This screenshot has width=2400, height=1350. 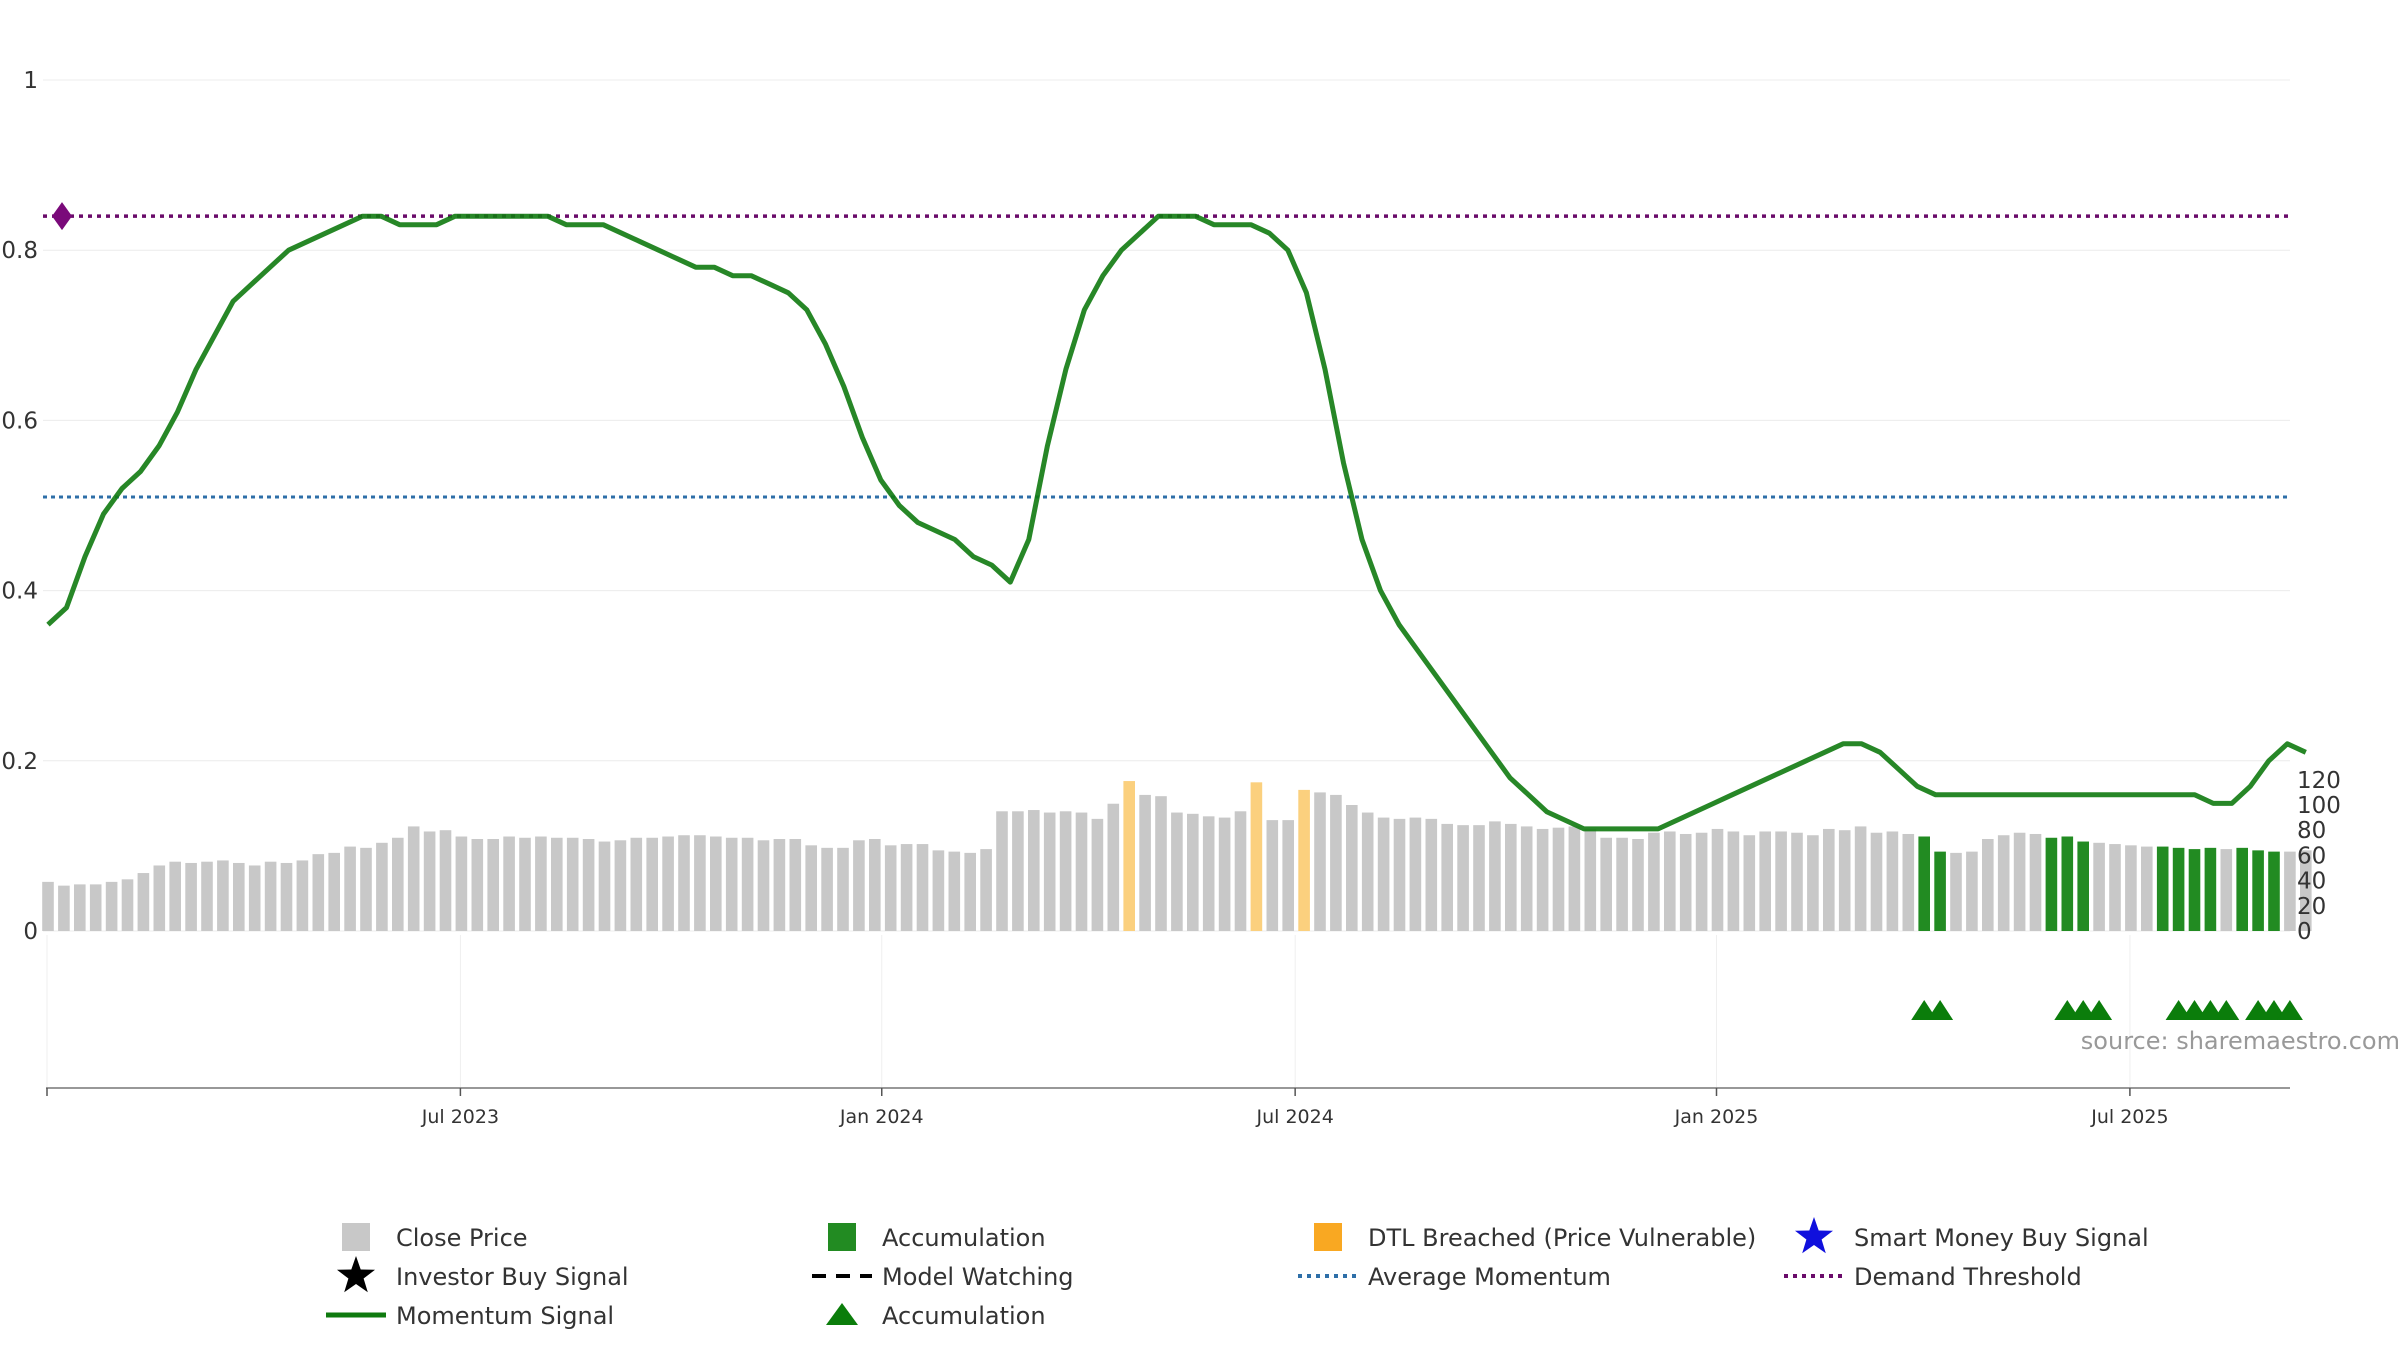 What do you see at coordinates (2240, 1041) in the screenshot?
I see `source-label: source: sharemaestro.com` at bounding box center [2240, 1041].